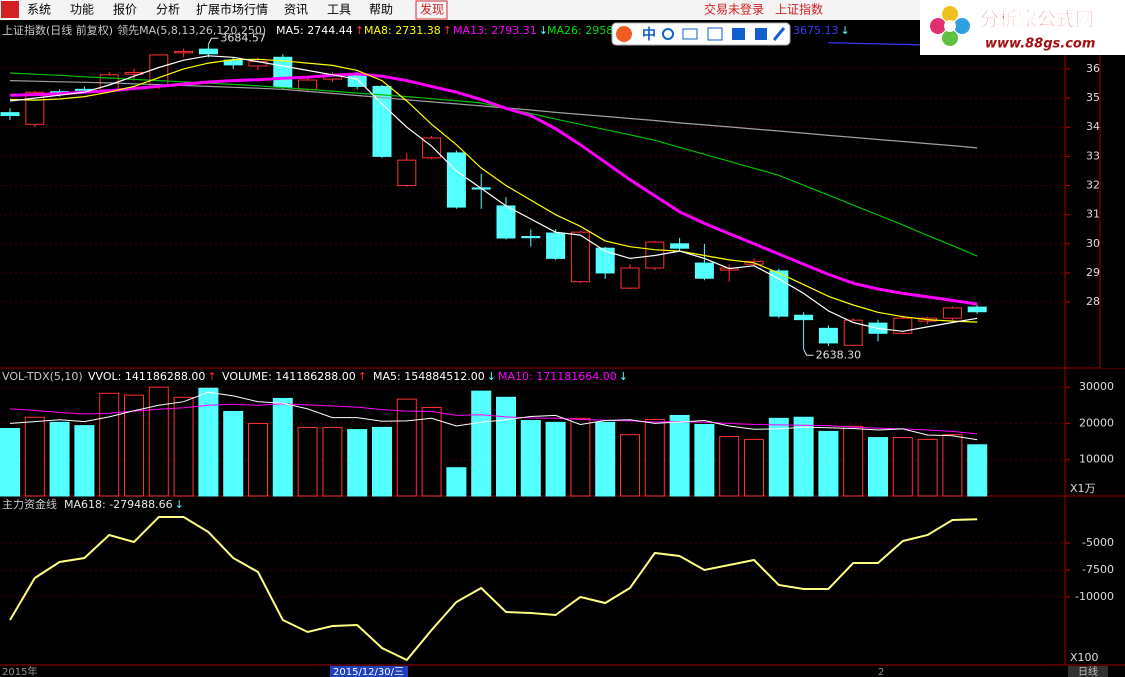  Describe the element at coordinates (1096, 422) in the screenshot. I see `y-tick-label: 20000` at that location.